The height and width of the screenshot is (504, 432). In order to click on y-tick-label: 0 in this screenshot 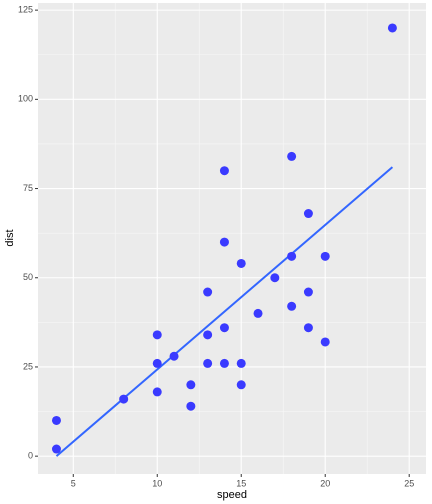, I will do `click(30, 456)`.